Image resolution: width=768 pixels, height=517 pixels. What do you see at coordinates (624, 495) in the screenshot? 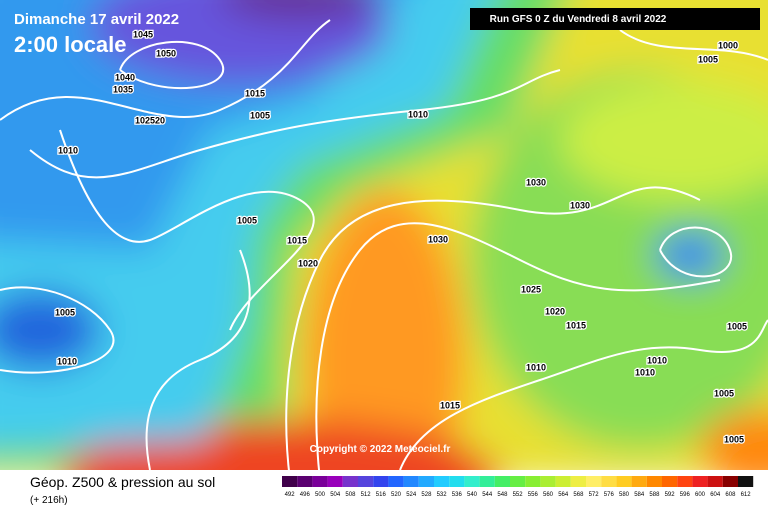
I see `legend-label: 580` at bounding box center [624, 495].